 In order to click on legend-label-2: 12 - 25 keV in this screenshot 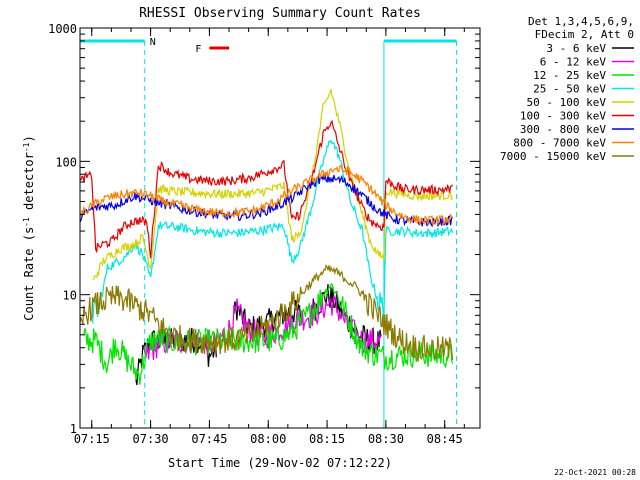, I will do `click(569, 75)`.